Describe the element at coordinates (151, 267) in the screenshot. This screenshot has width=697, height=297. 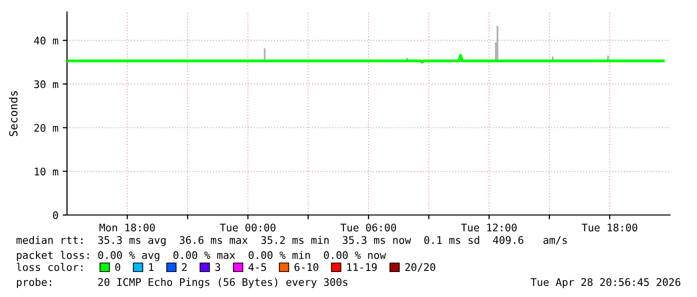
I see `legend-label: 1` at that location.